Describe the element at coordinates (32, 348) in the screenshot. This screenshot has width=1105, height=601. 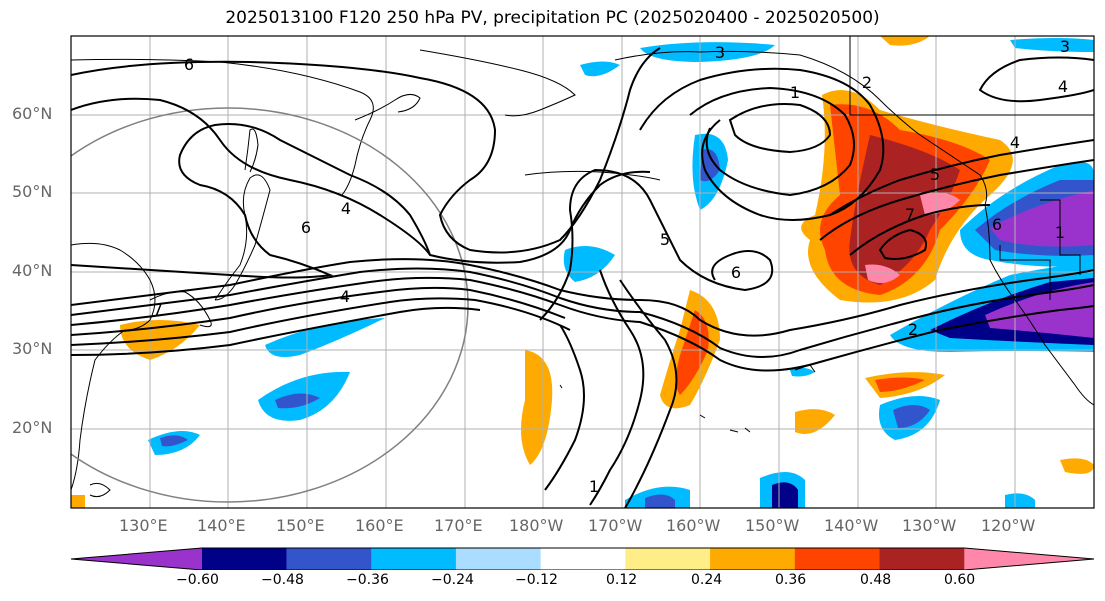
I see `lat-label: 30°N` at that location.